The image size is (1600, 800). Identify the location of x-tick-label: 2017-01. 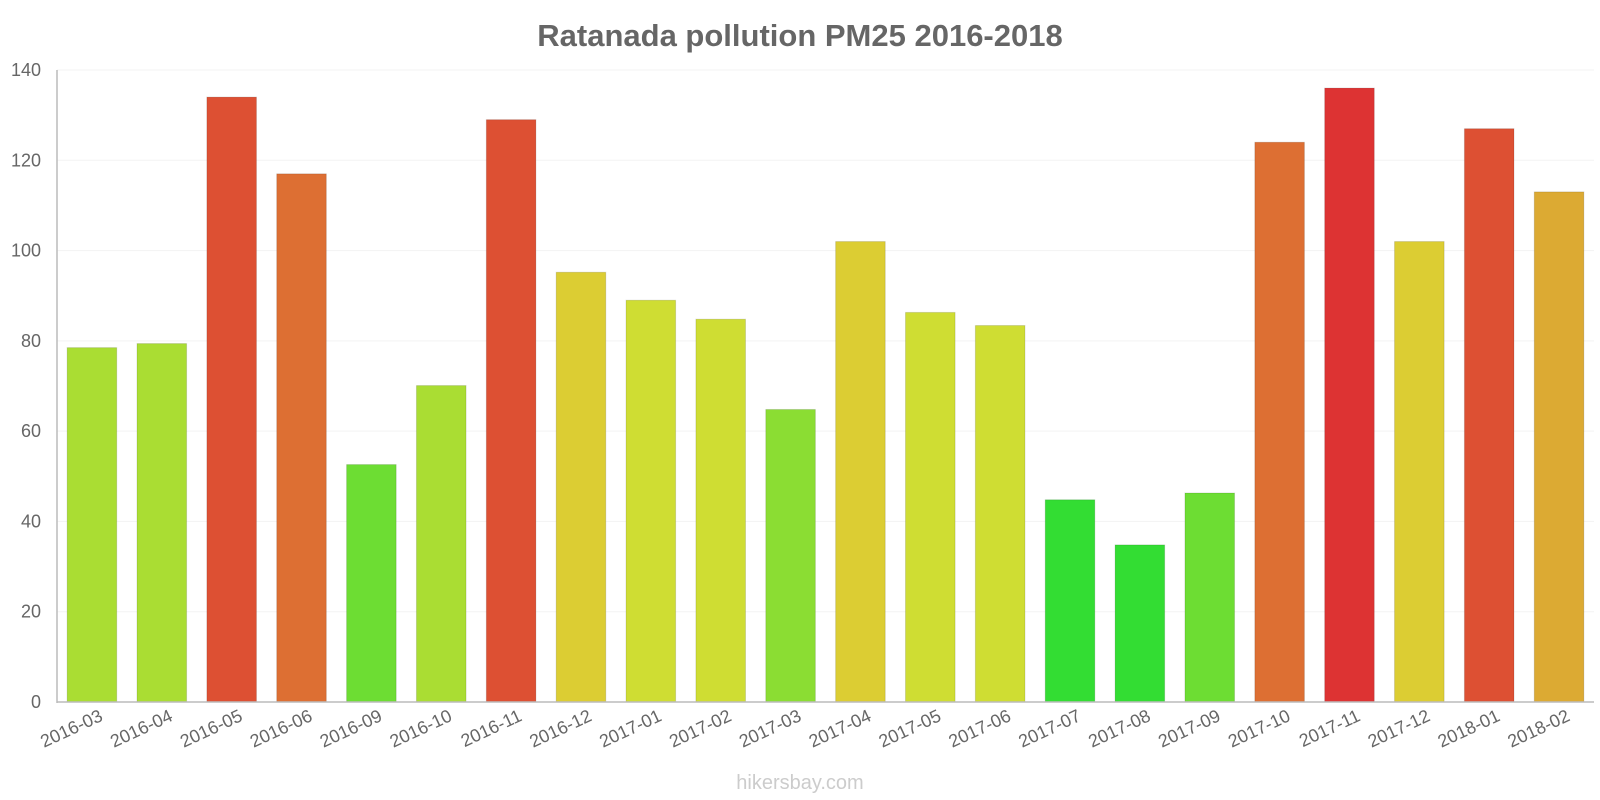
(630, 728).